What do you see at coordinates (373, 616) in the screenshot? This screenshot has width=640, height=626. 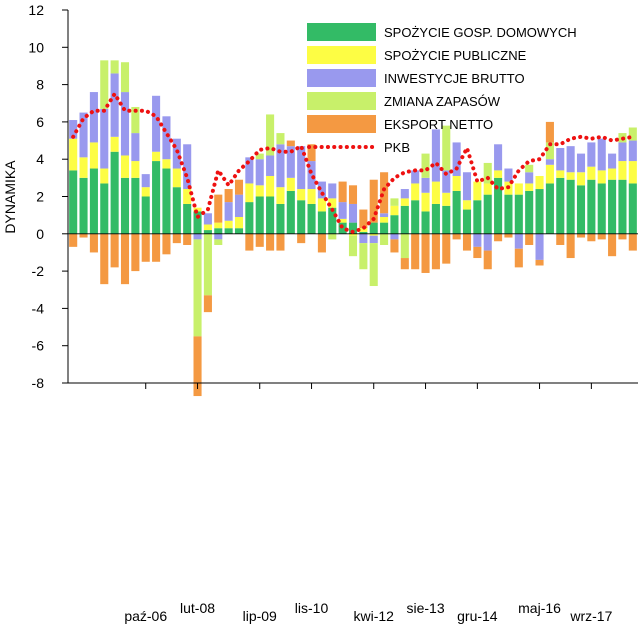 I see `x-tick-label: kwi-12` at bounding box center [373, 616].